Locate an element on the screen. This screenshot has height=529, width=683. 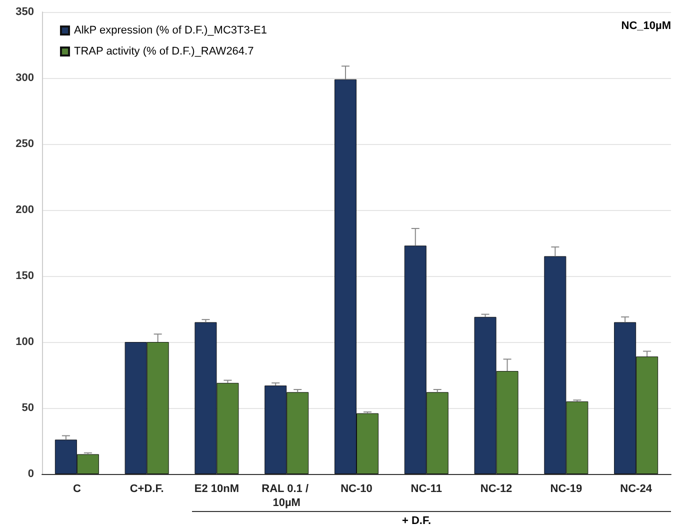
legend-label: AlkP expression (% of D.F.)_MC3T3-E1 is located at coordinates (170, 30).